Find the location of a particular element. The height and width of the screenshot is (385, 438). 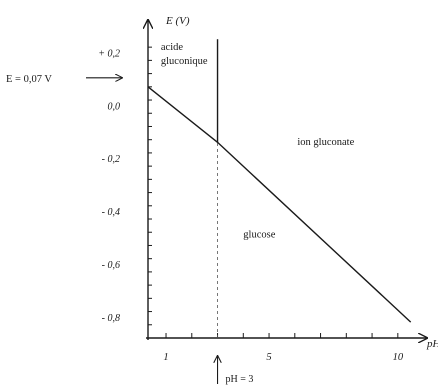

x-tick-label: 5 is located at coordinates (268, 357).